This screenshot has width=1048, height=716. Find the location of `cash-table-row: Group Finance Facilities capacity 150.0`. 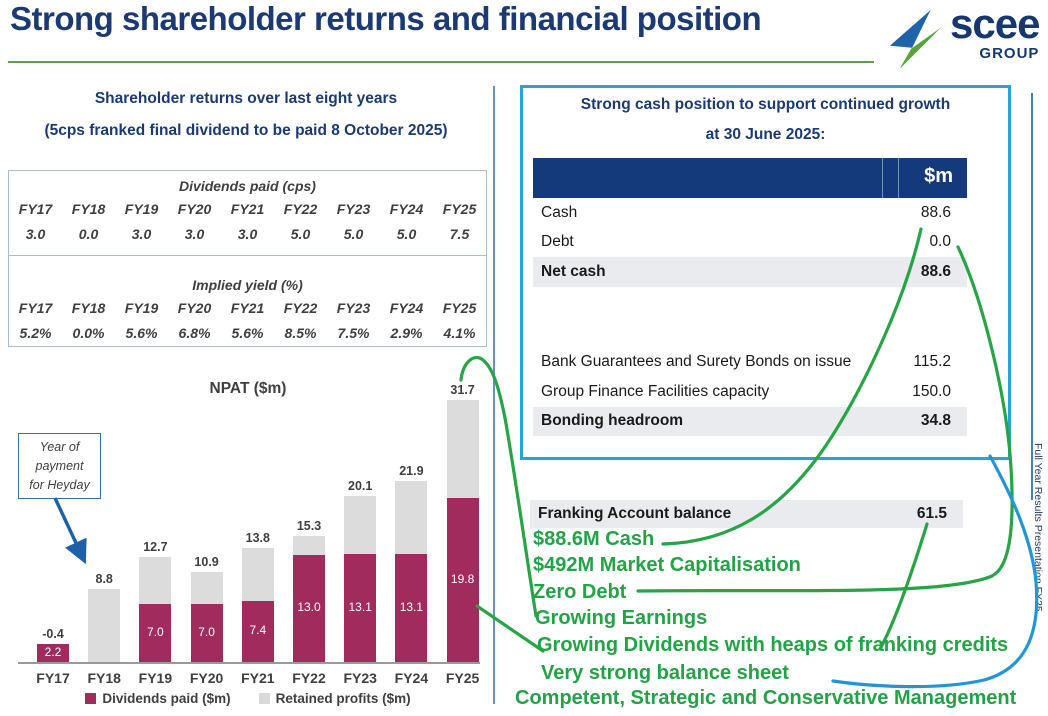

cash-table-row: Group Finance Facilities capacity 150.0 is located at coordinates (750, 392).